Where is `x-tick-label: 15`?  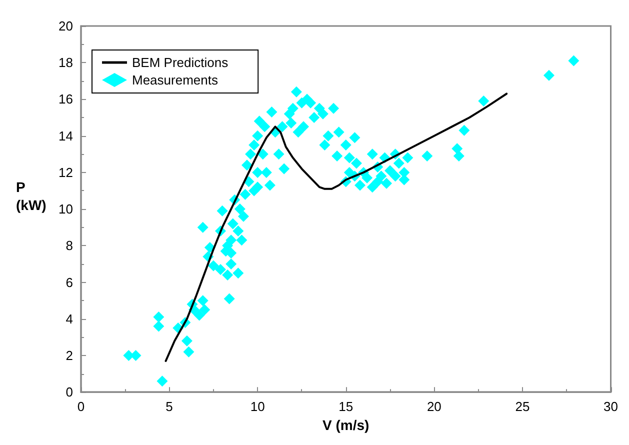
x-tick-label: 15 is located at coordinates (346, 406).